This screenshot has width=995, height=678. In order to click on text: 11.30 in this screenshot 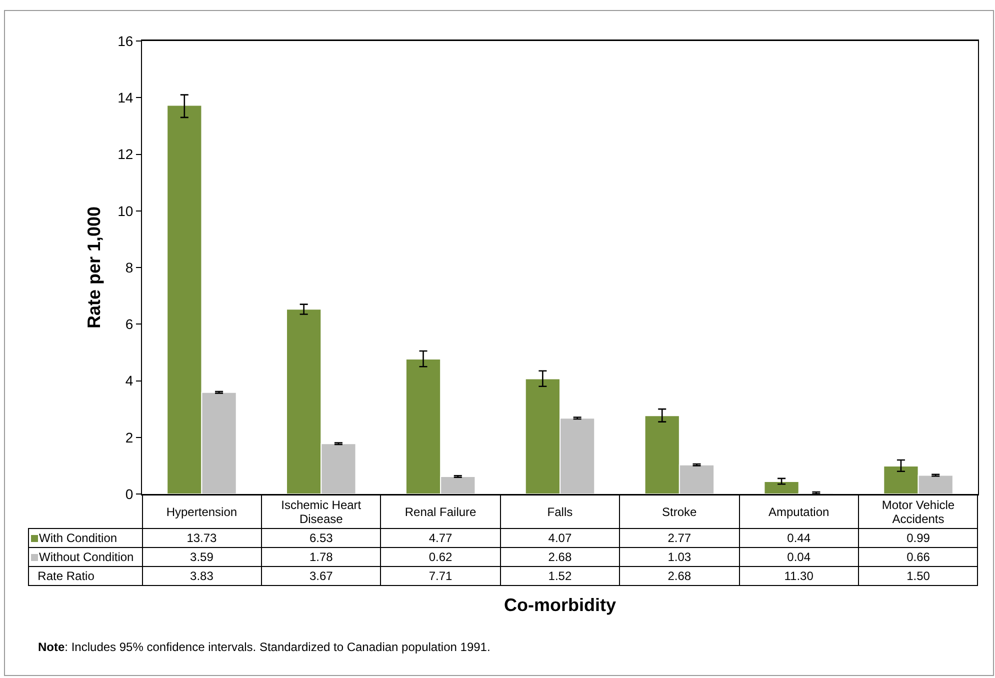, I will do `click(799, 576)`.